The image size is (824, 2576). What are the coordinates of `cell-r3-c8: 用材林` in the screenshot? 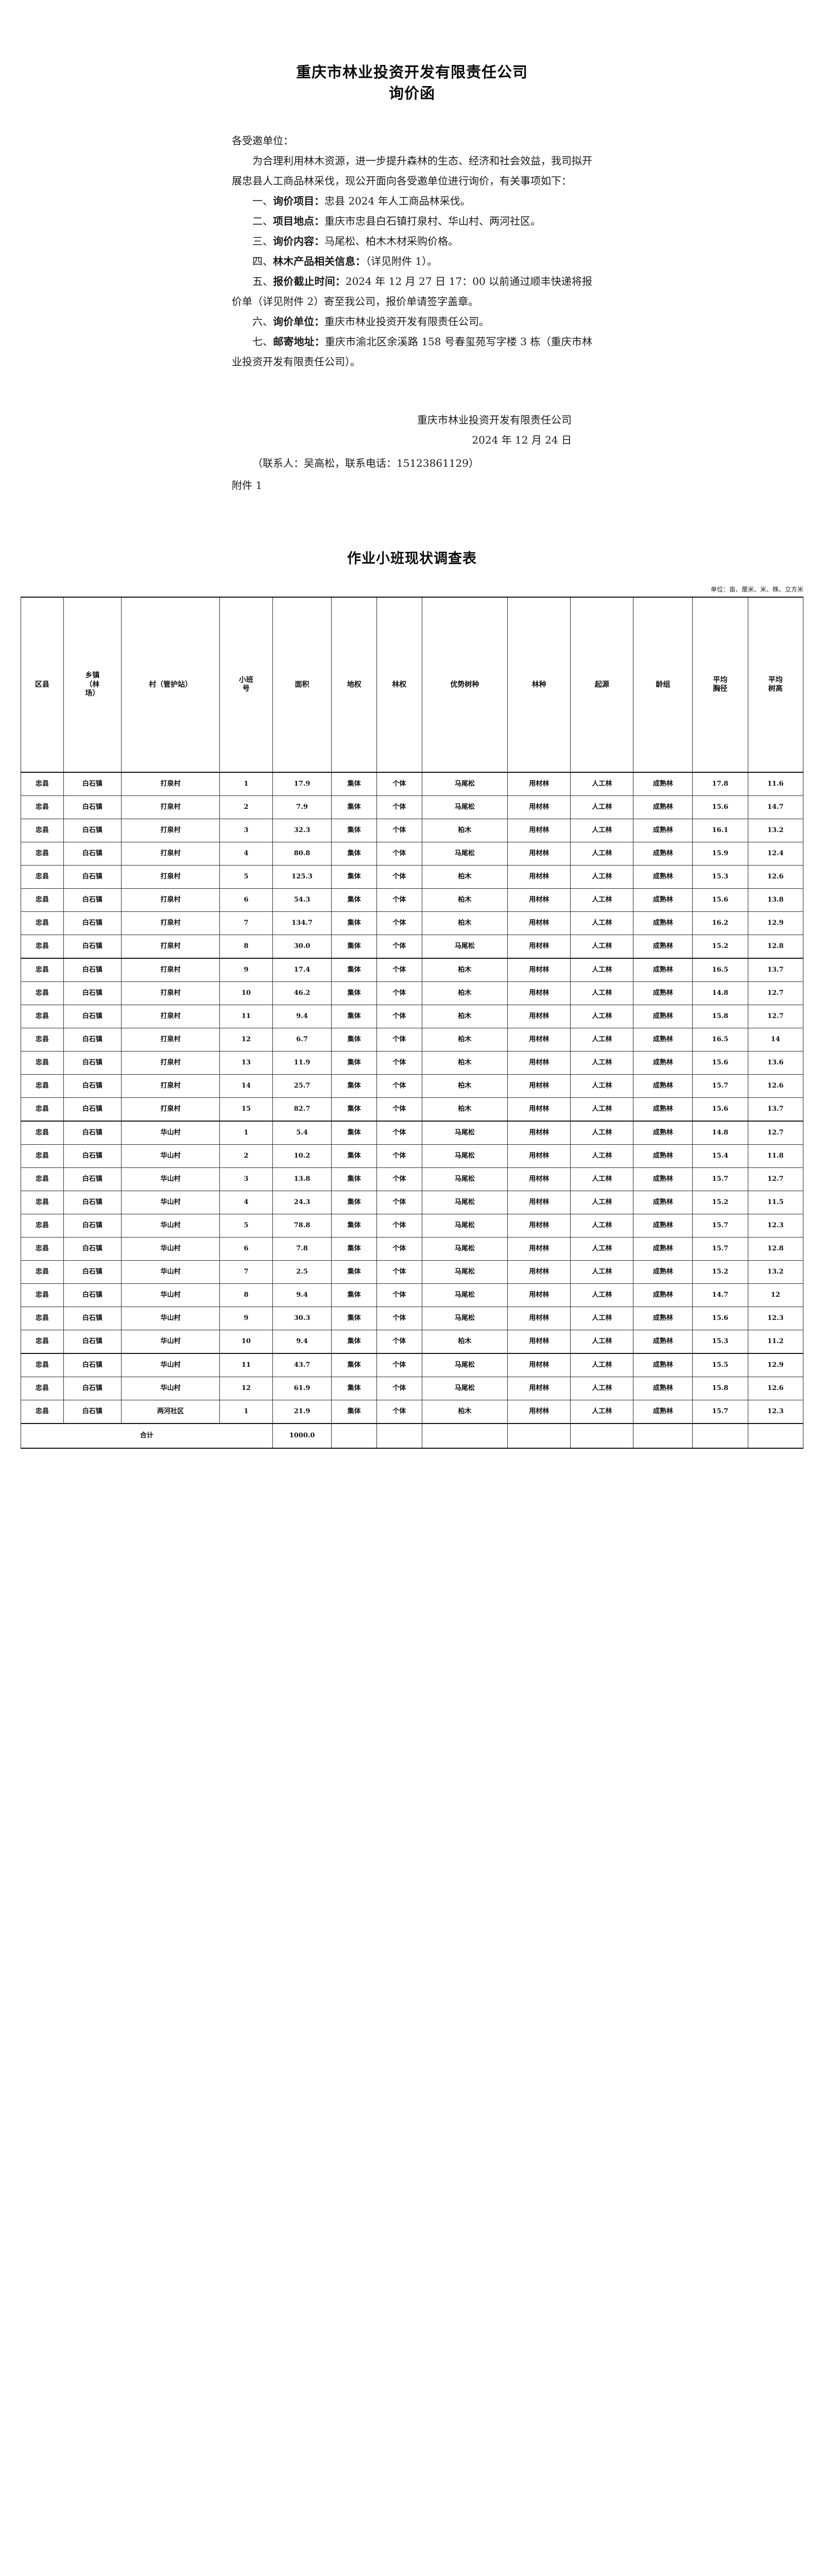 It's located at (539, 854).